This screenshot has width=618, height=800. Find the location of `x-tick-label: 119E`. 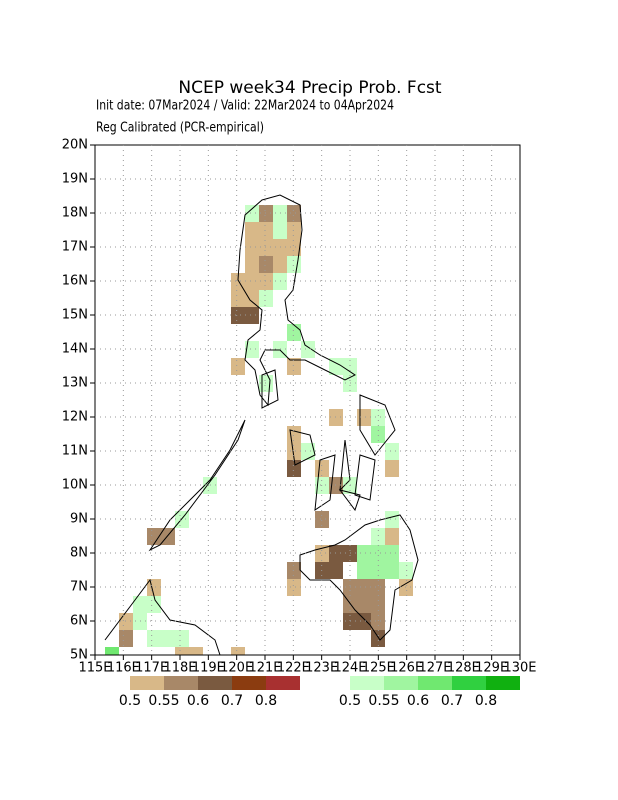

x-tick-label: 119E is located at coordinates (208, 668).